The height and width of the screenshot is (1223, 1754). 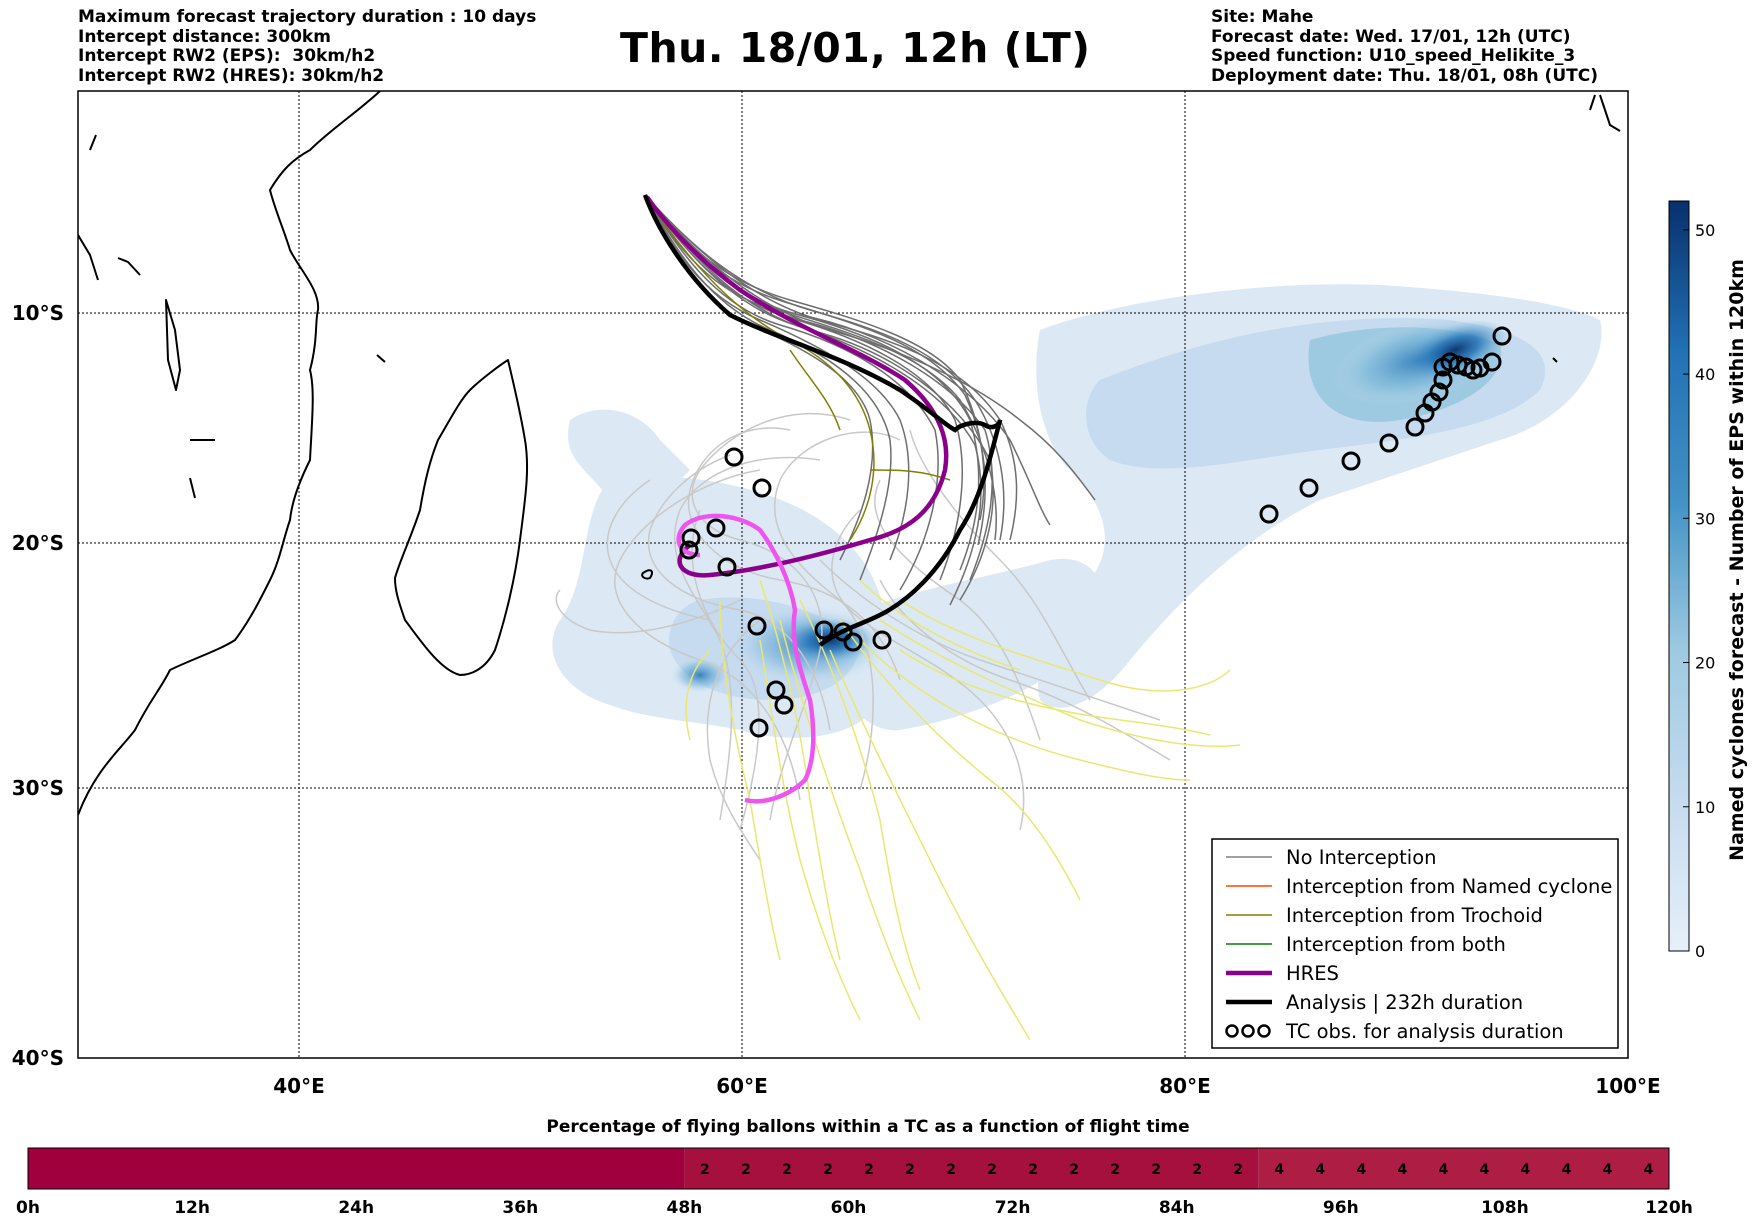 What do you see at coordinates (1396, 944) in the screenshot?
I see `legend-label: Interception from both` at bounding box center [1396, 944].